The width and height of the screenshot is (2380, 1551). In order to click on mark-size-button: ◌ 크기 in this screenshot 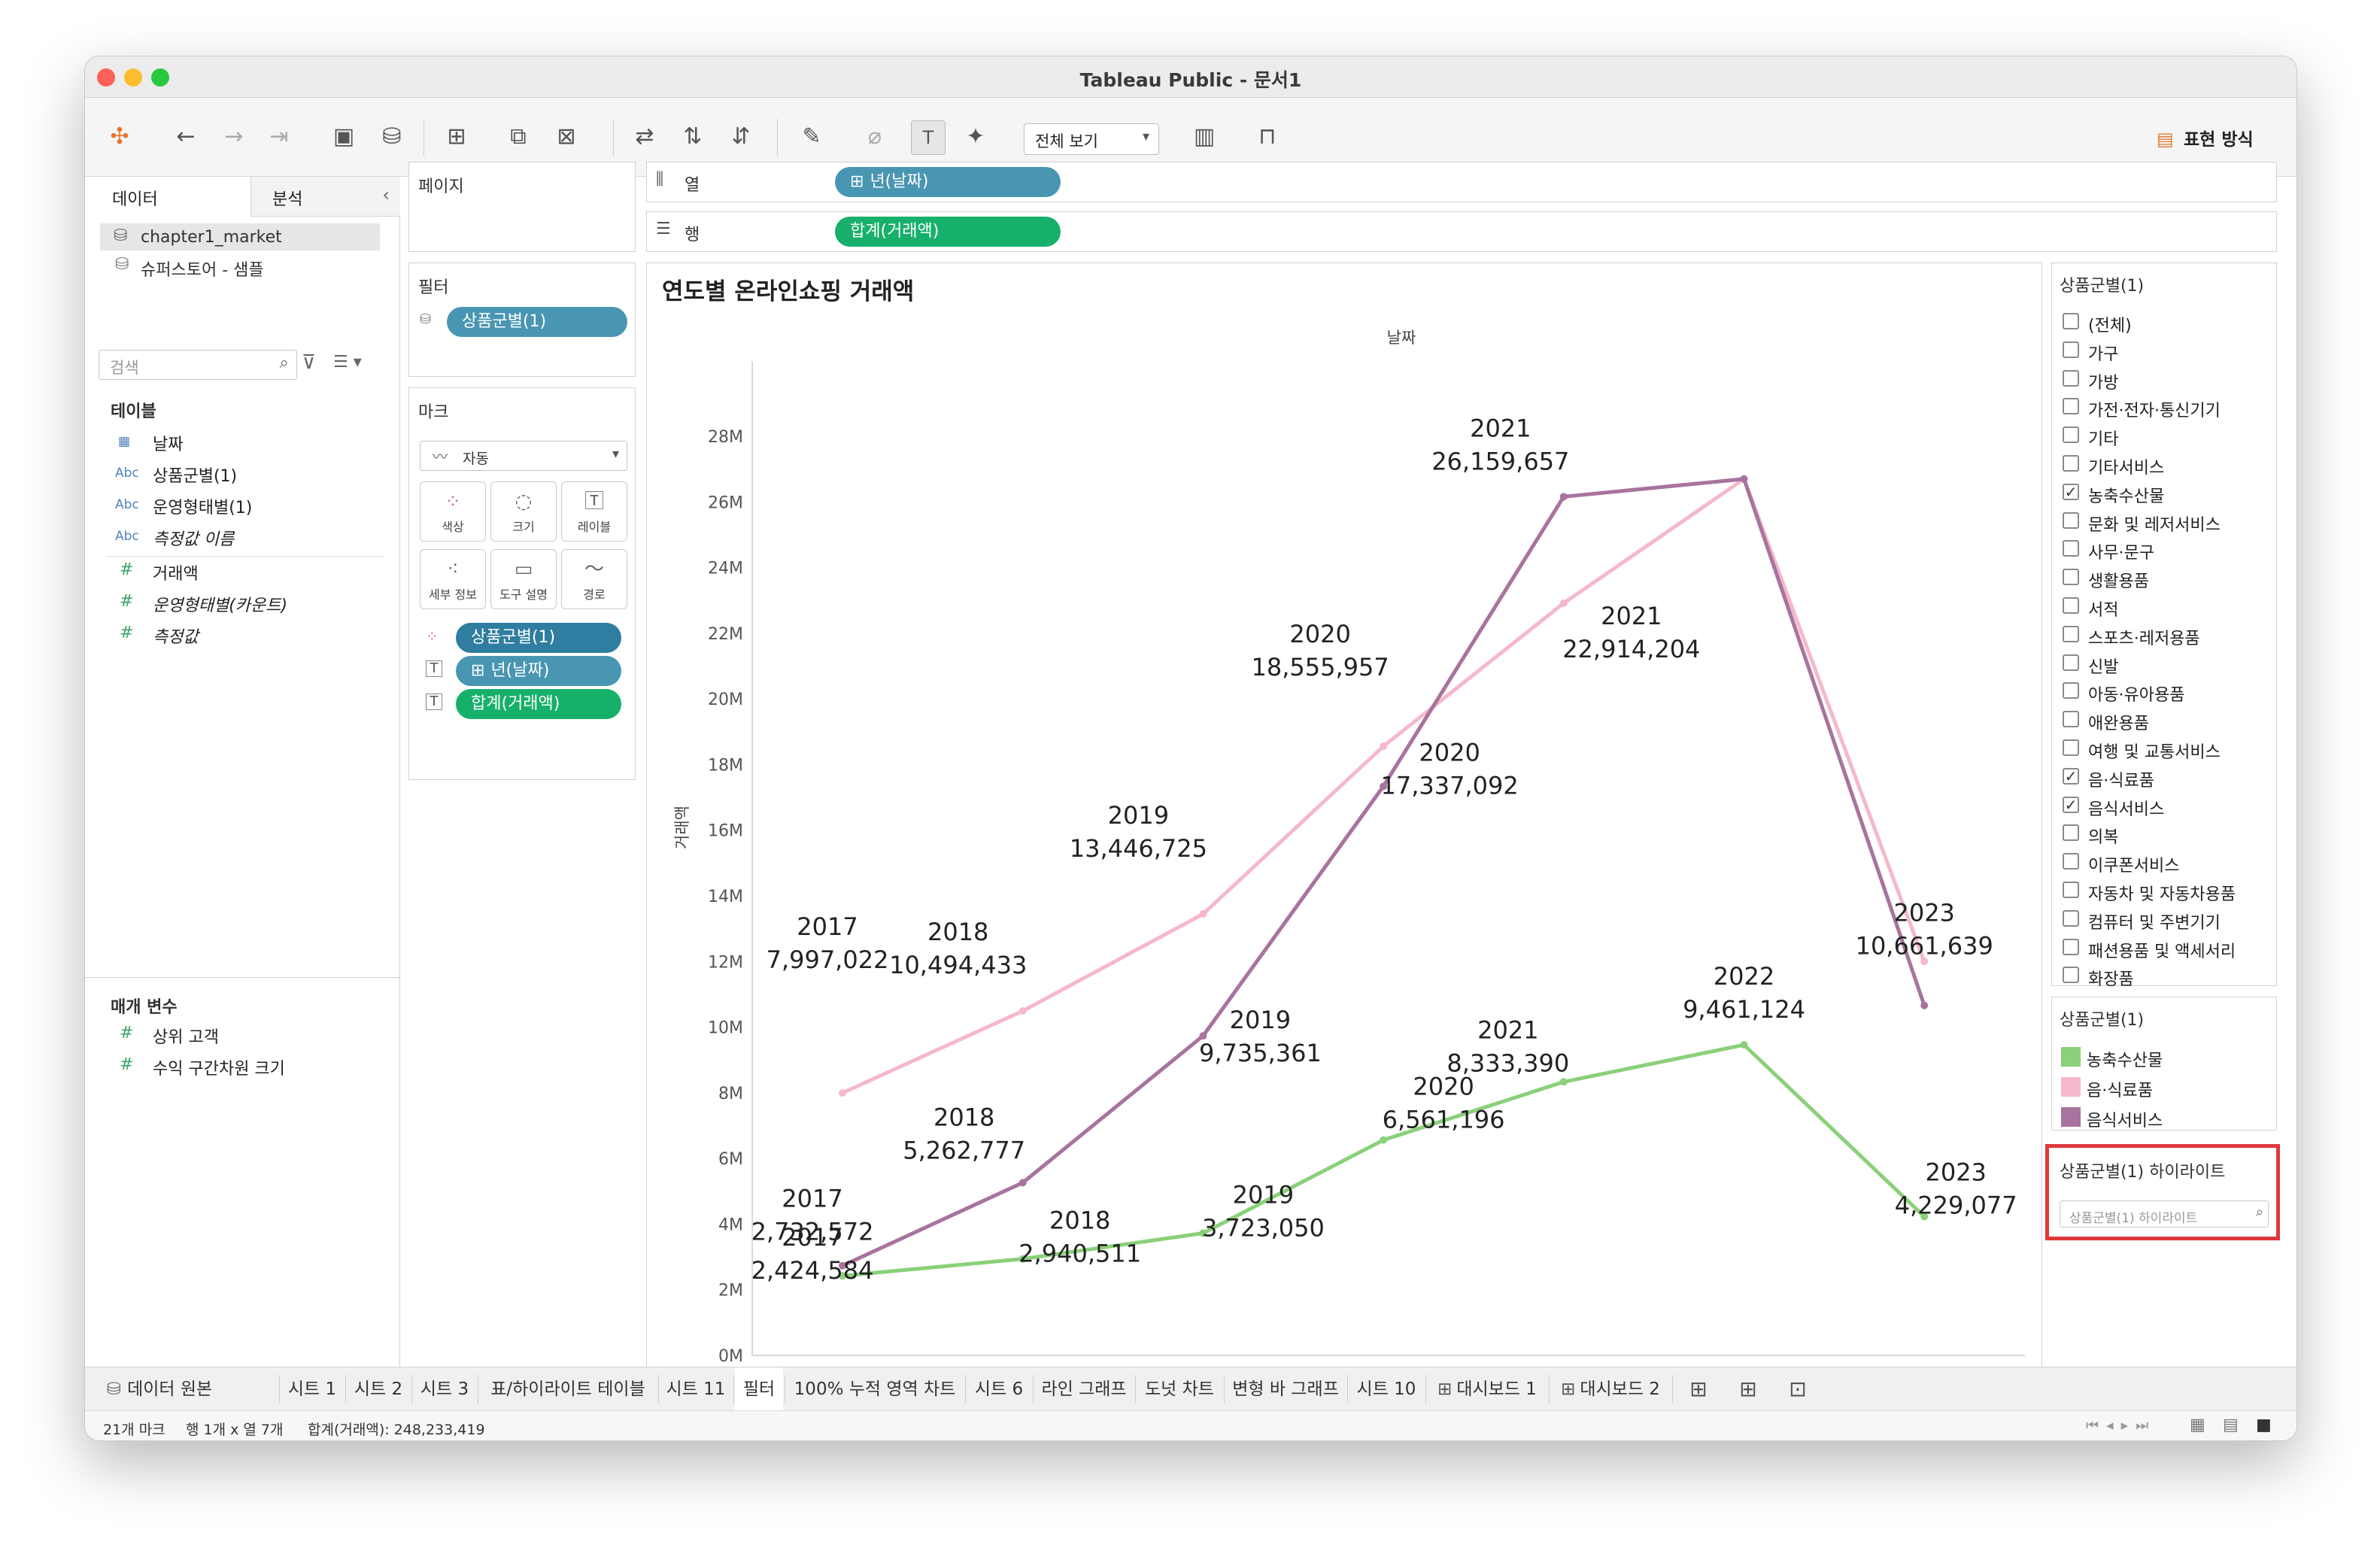, I will do `click(523, 511)`.